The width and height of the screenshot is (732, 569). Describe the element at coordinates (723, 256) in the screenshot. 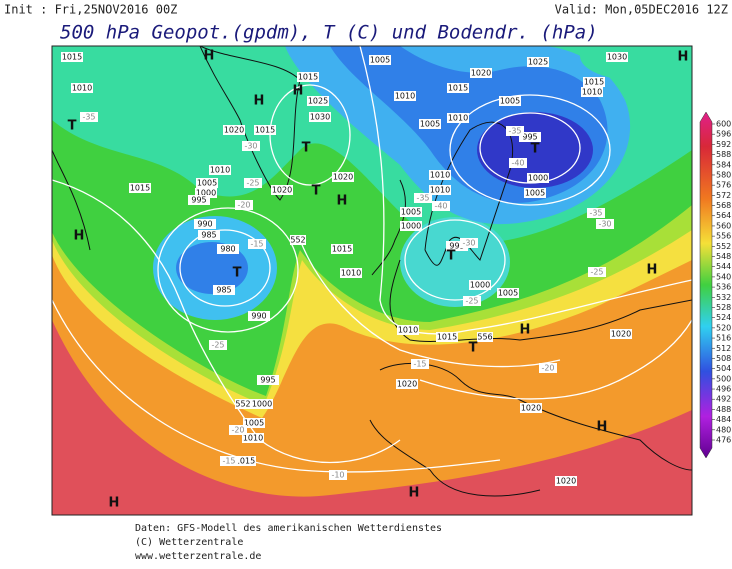

I see `colorbar-label: 548` at that location.